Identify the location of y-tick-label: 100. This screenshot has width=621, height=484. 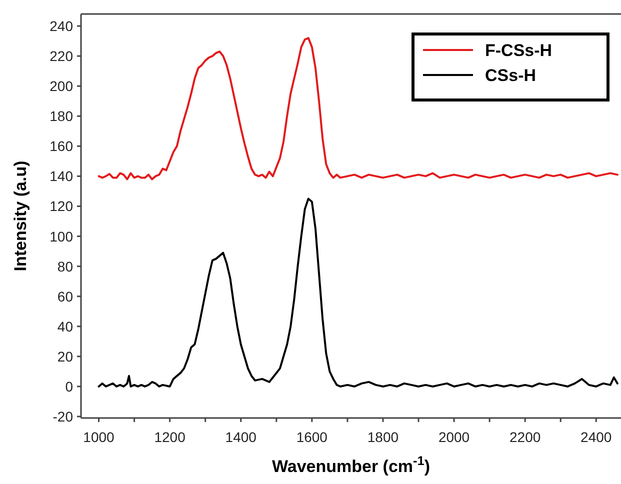
(62, 236).